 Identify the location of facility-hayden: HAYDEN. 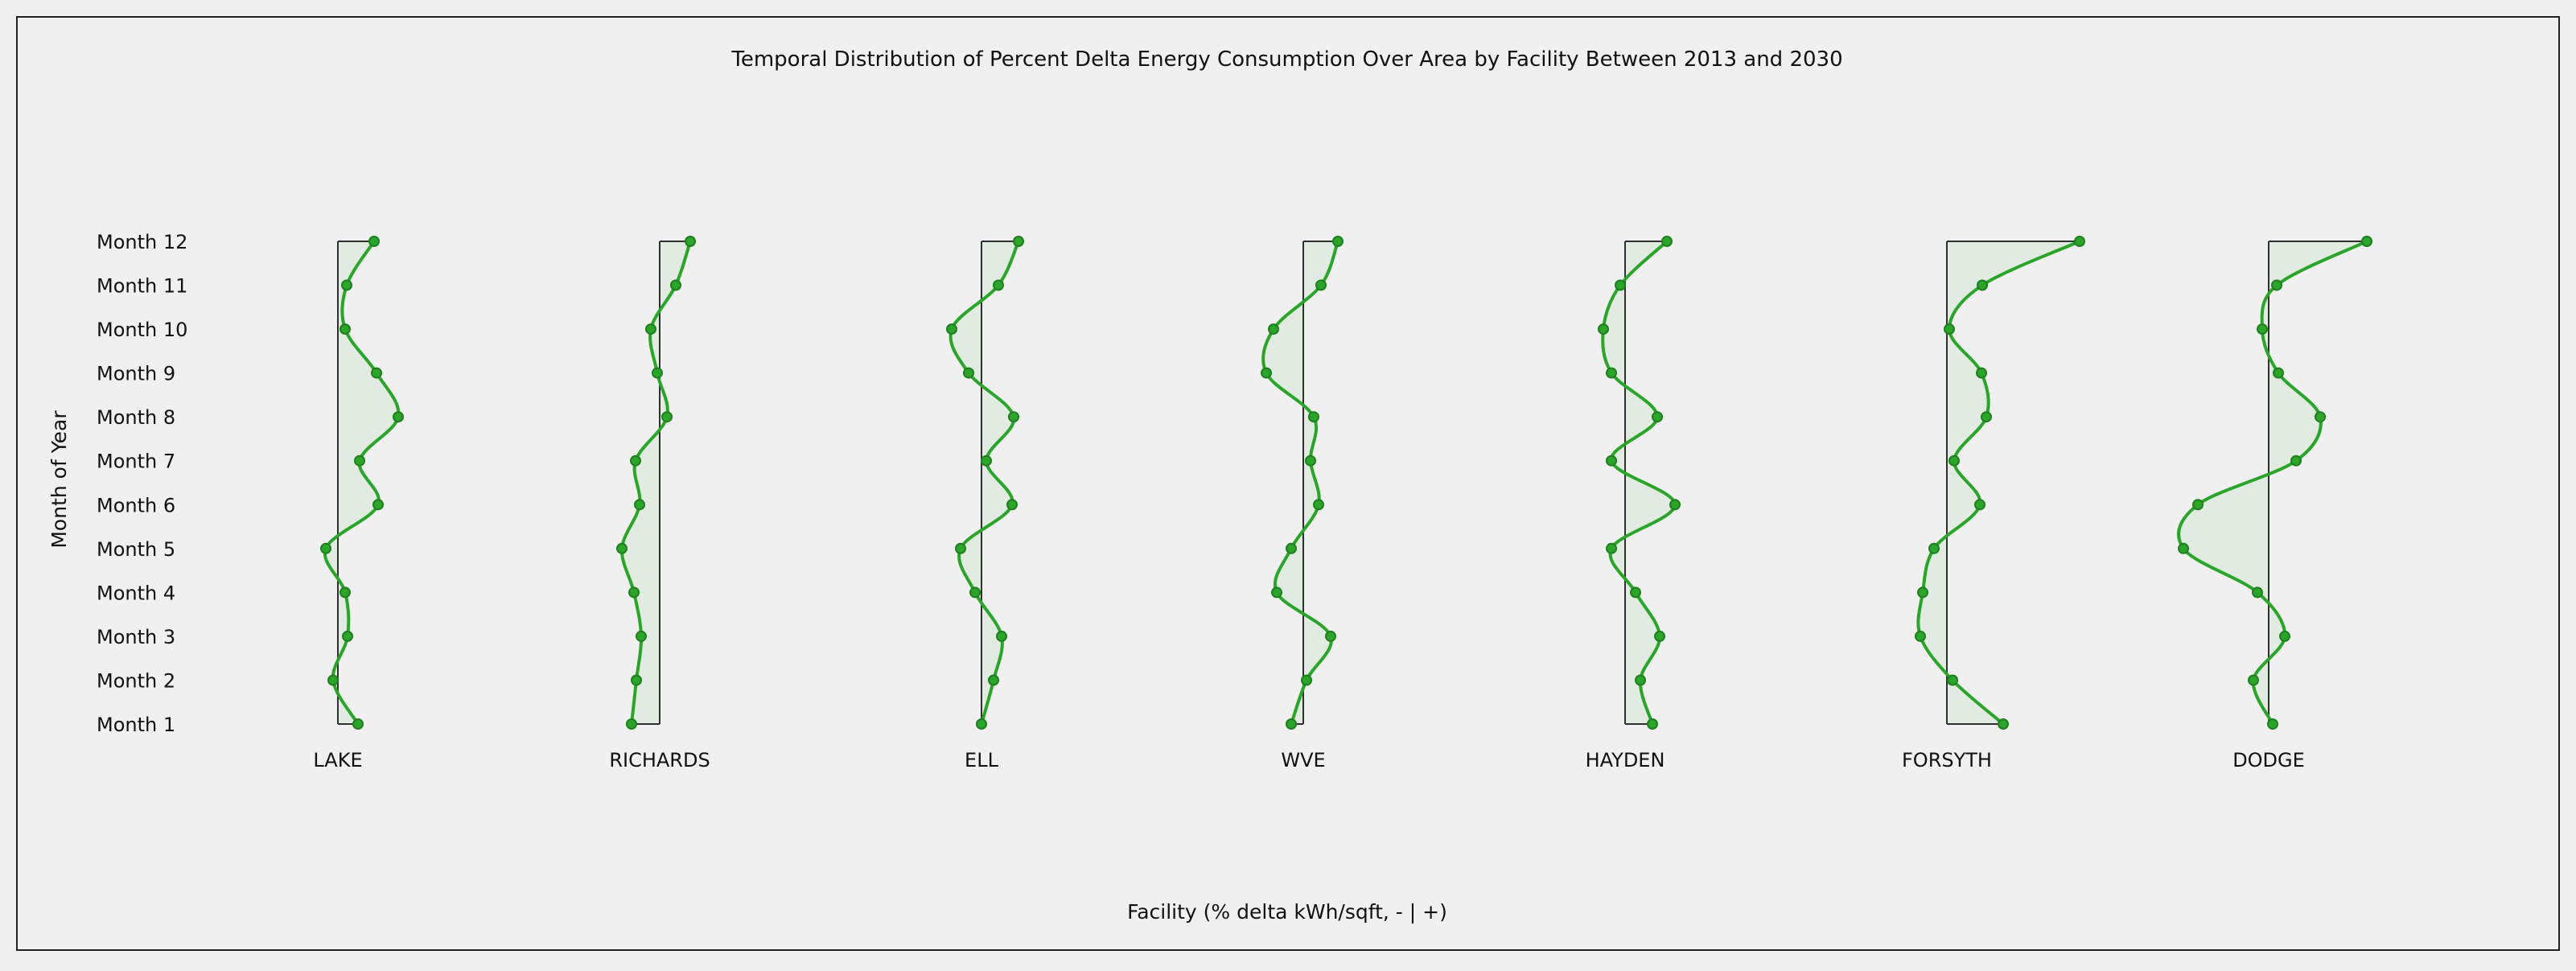
(1633, 504).